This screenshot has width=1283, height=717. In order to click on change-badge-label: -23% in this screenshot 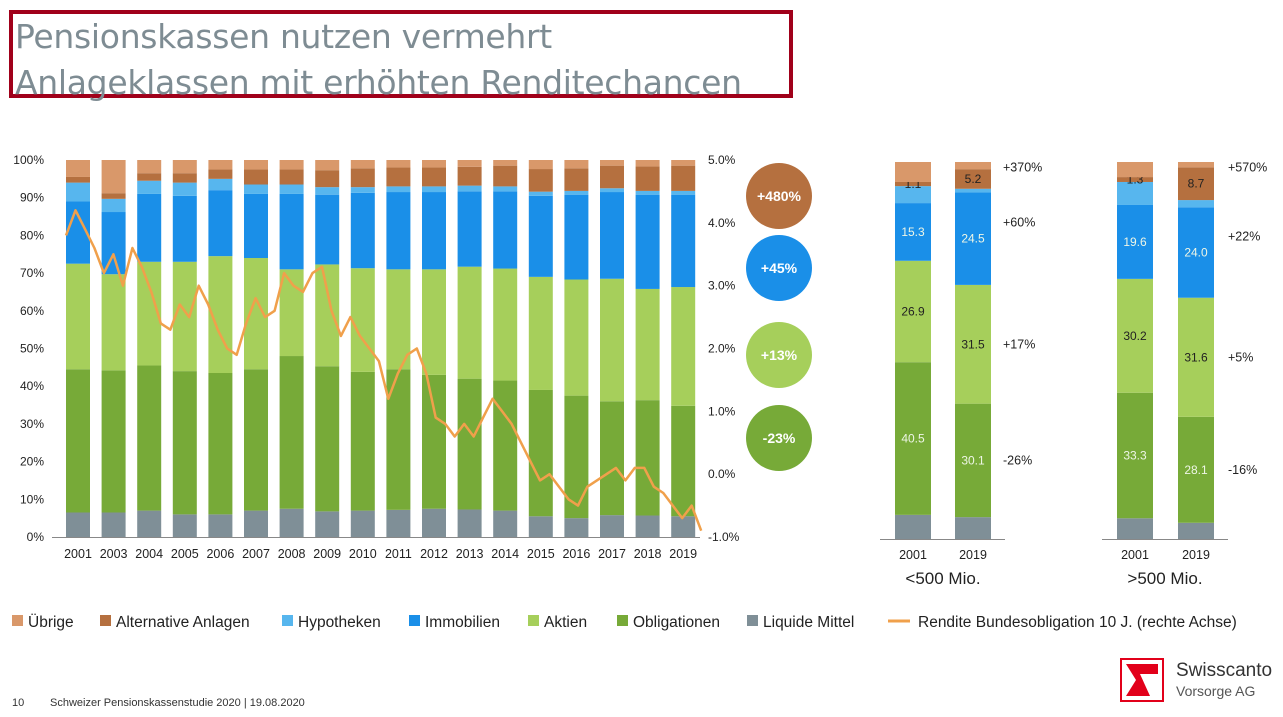, I will do `click(779, 438)`.